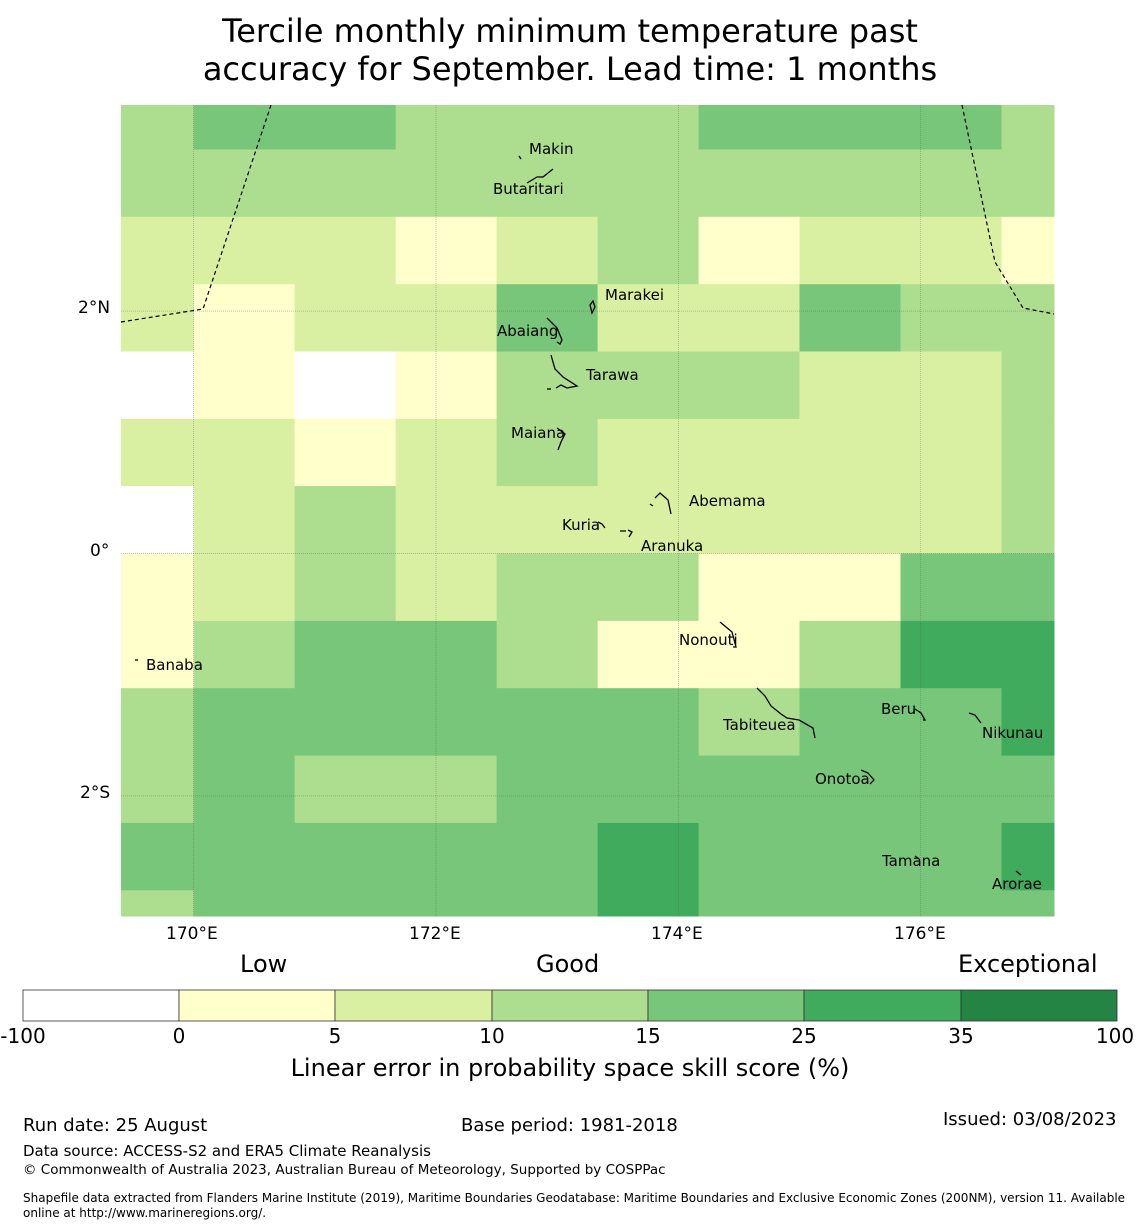 The width and height of the screenshot is (1140, 1230). Describe the element at coordinates (540, 176) in the screenshot. I see `butaritari-coastline` at that location.